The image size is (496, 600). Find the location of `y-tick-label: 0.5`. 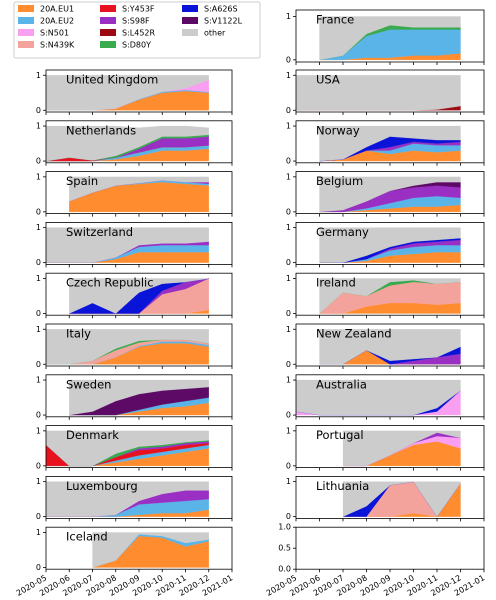

y-tick-label: 0.5 is located at coordinates (284, 548).